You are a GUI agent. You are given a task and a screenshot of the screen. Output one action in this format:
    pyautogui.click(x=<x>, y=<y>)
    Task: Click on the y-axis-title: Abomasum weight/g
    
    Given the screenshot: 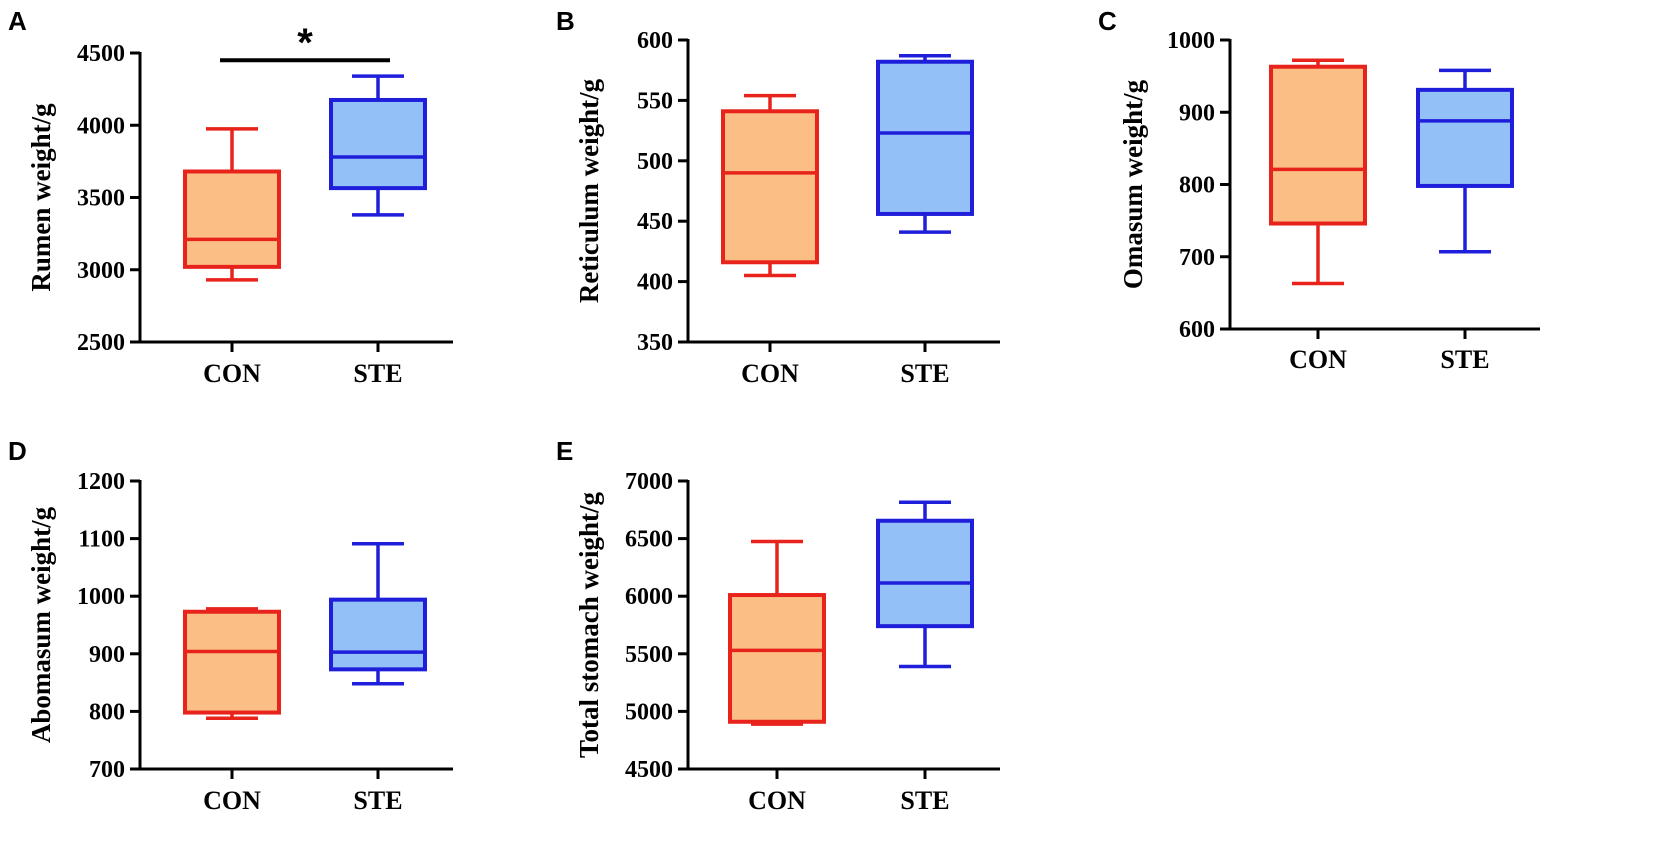 What is the action you would take?
    pyautogui.click(x=41, y=624)
    